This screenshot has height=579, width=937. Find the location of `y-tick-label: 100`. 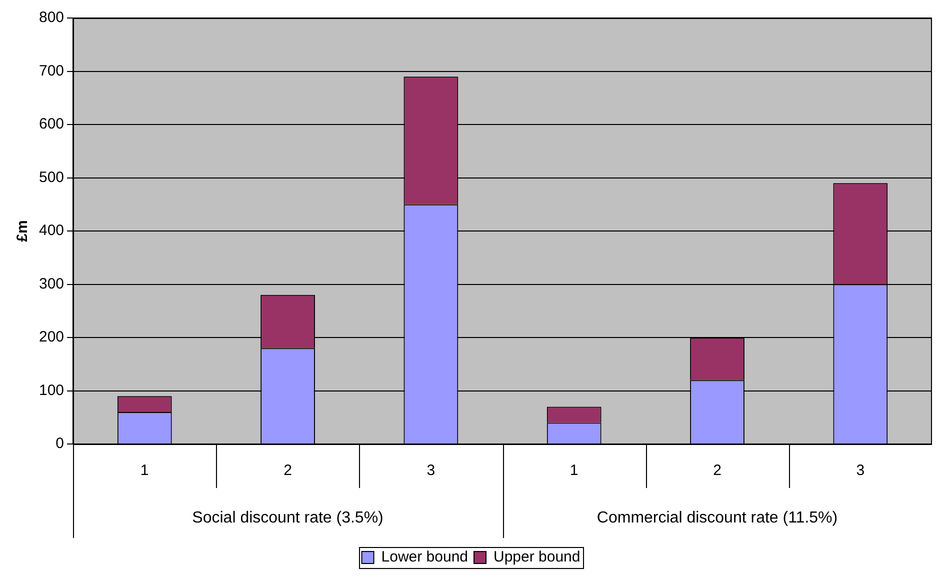

y-tick-label: 100 is located at coordinates (51, 390).